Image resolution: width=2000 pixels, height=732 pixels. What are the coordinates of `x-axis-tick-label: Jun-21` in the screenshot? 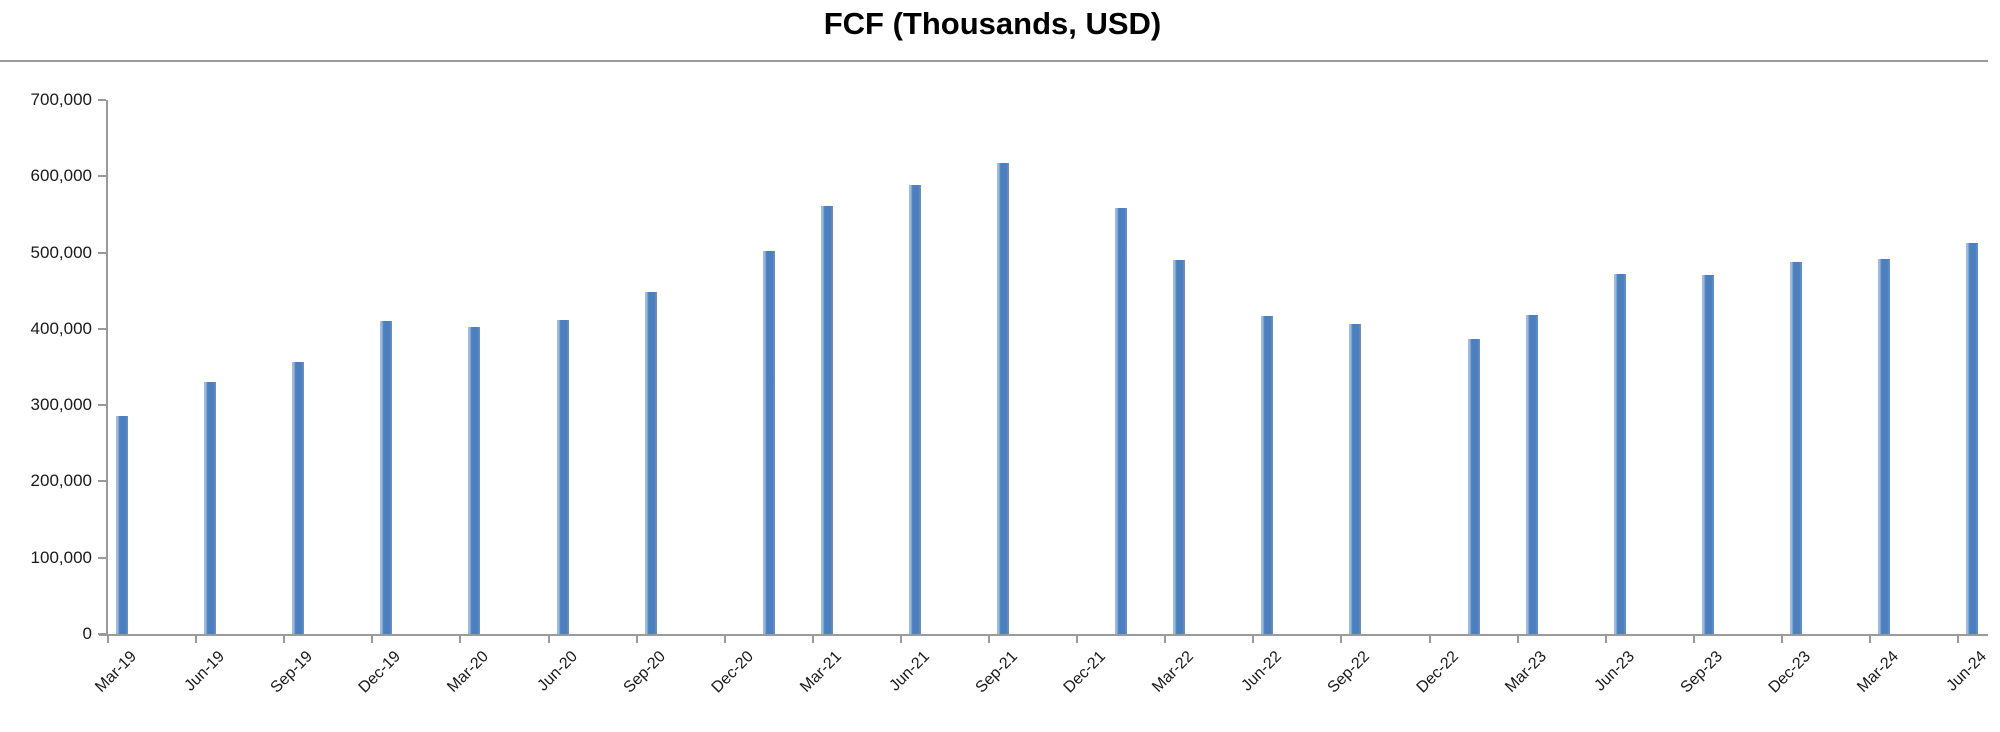 It's located at (909, 671).